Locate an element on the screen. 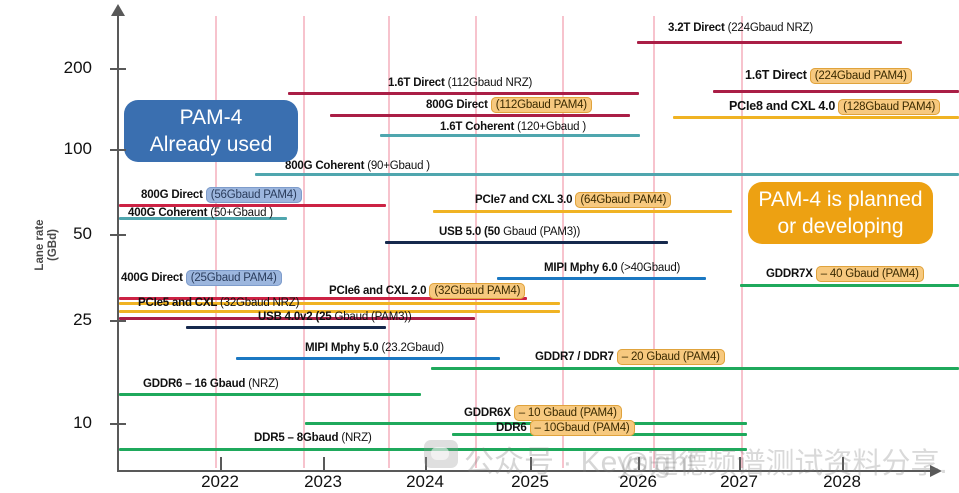 The height and width of the screenshot is (493, 959). y-tick-label-10: 10 is located at coordinates (82, 422).